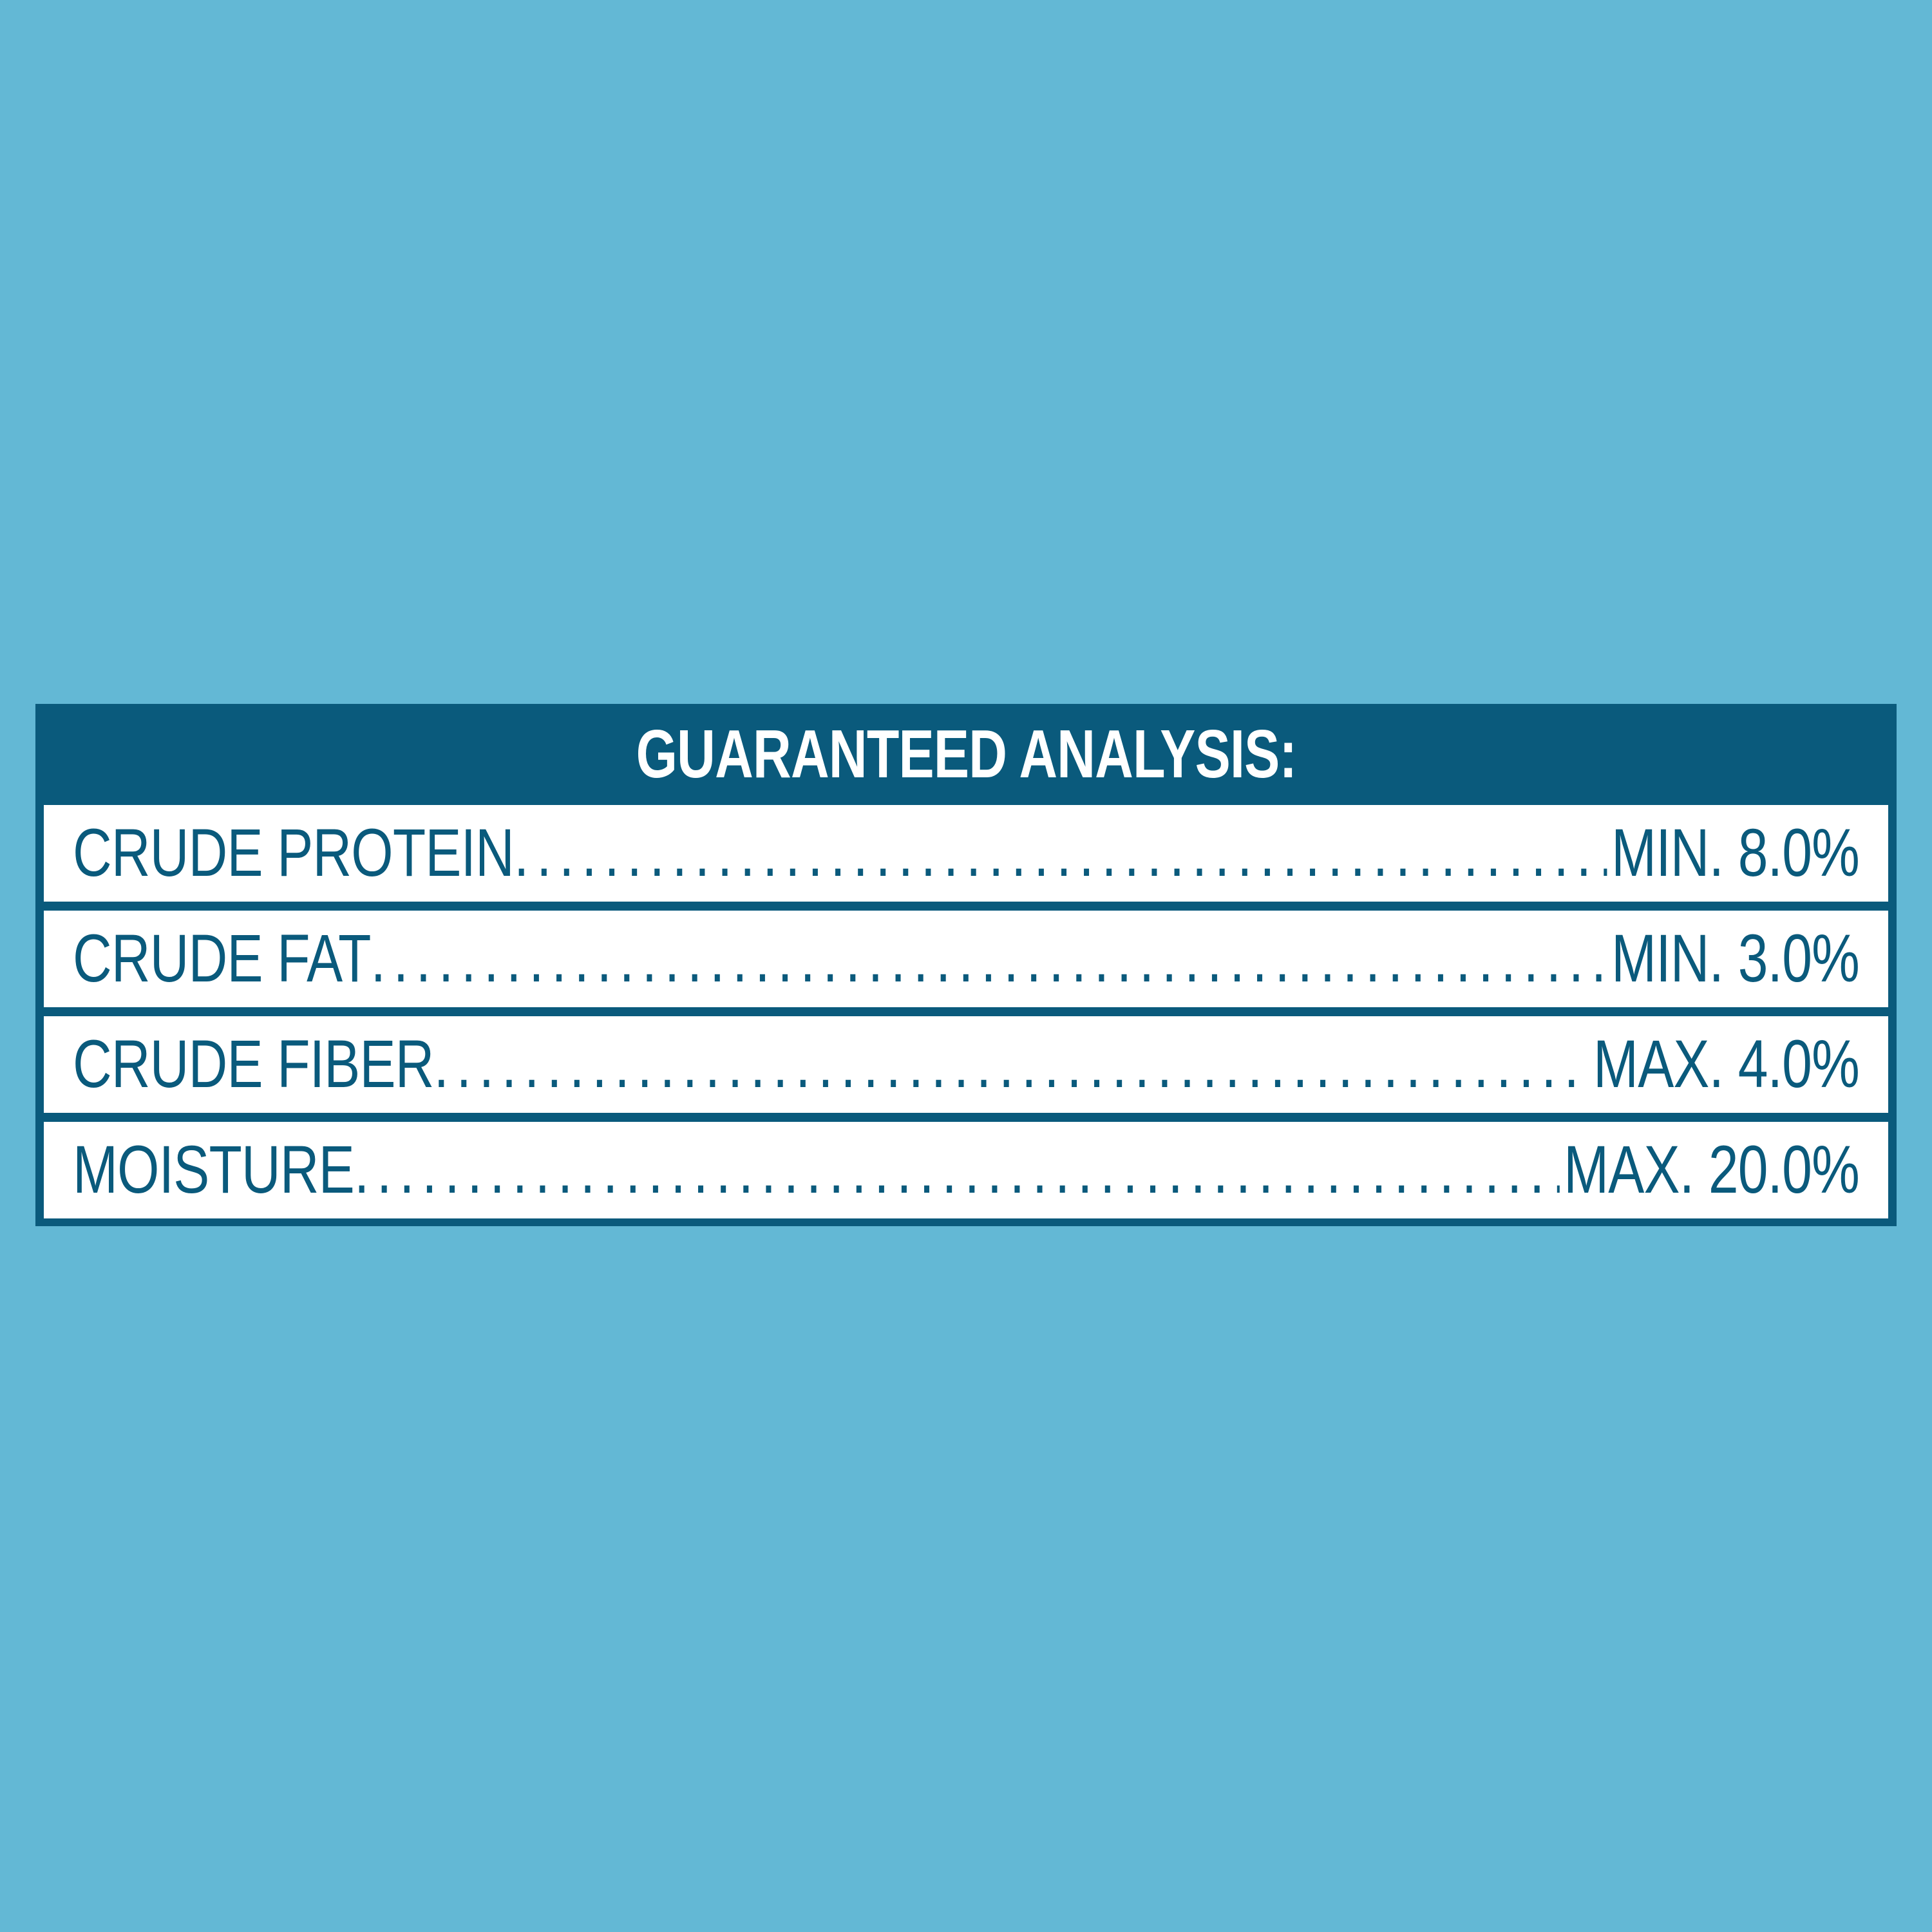 The width and height of the screenshot is (1932, 1932). I want to click on panel-header: GUARANTEED ANALYSIS:, so click(966, 754).